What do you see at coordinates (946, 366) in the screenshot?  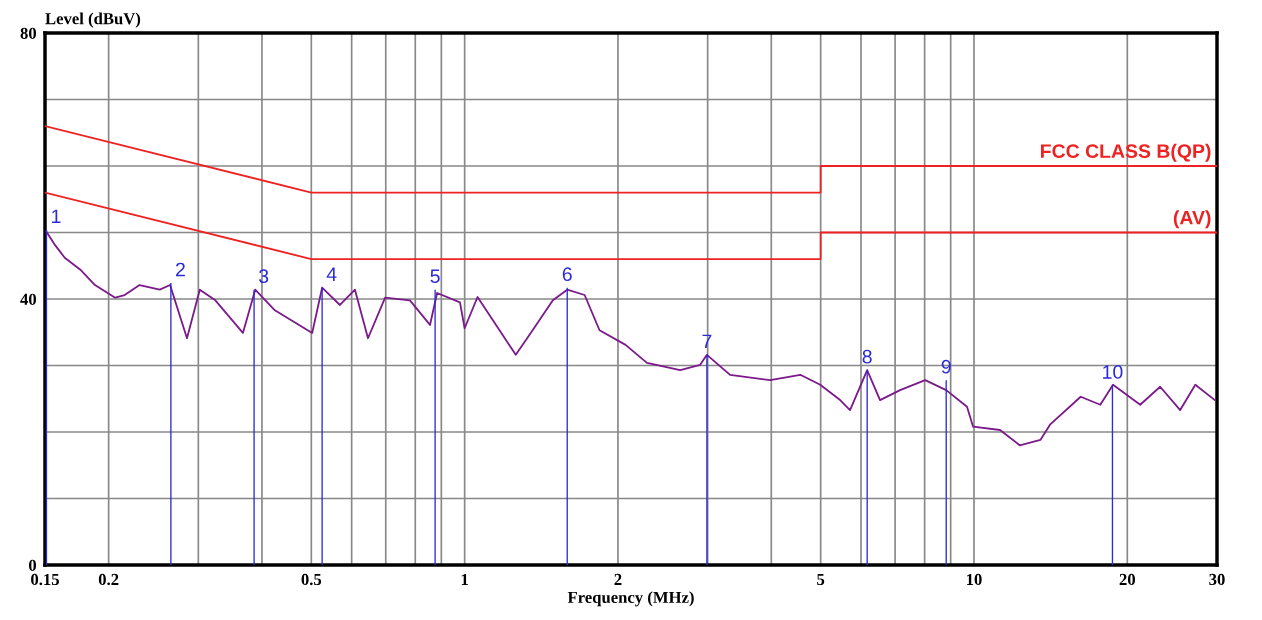 I see `annotation: 9` at bounding box center [946, 366].